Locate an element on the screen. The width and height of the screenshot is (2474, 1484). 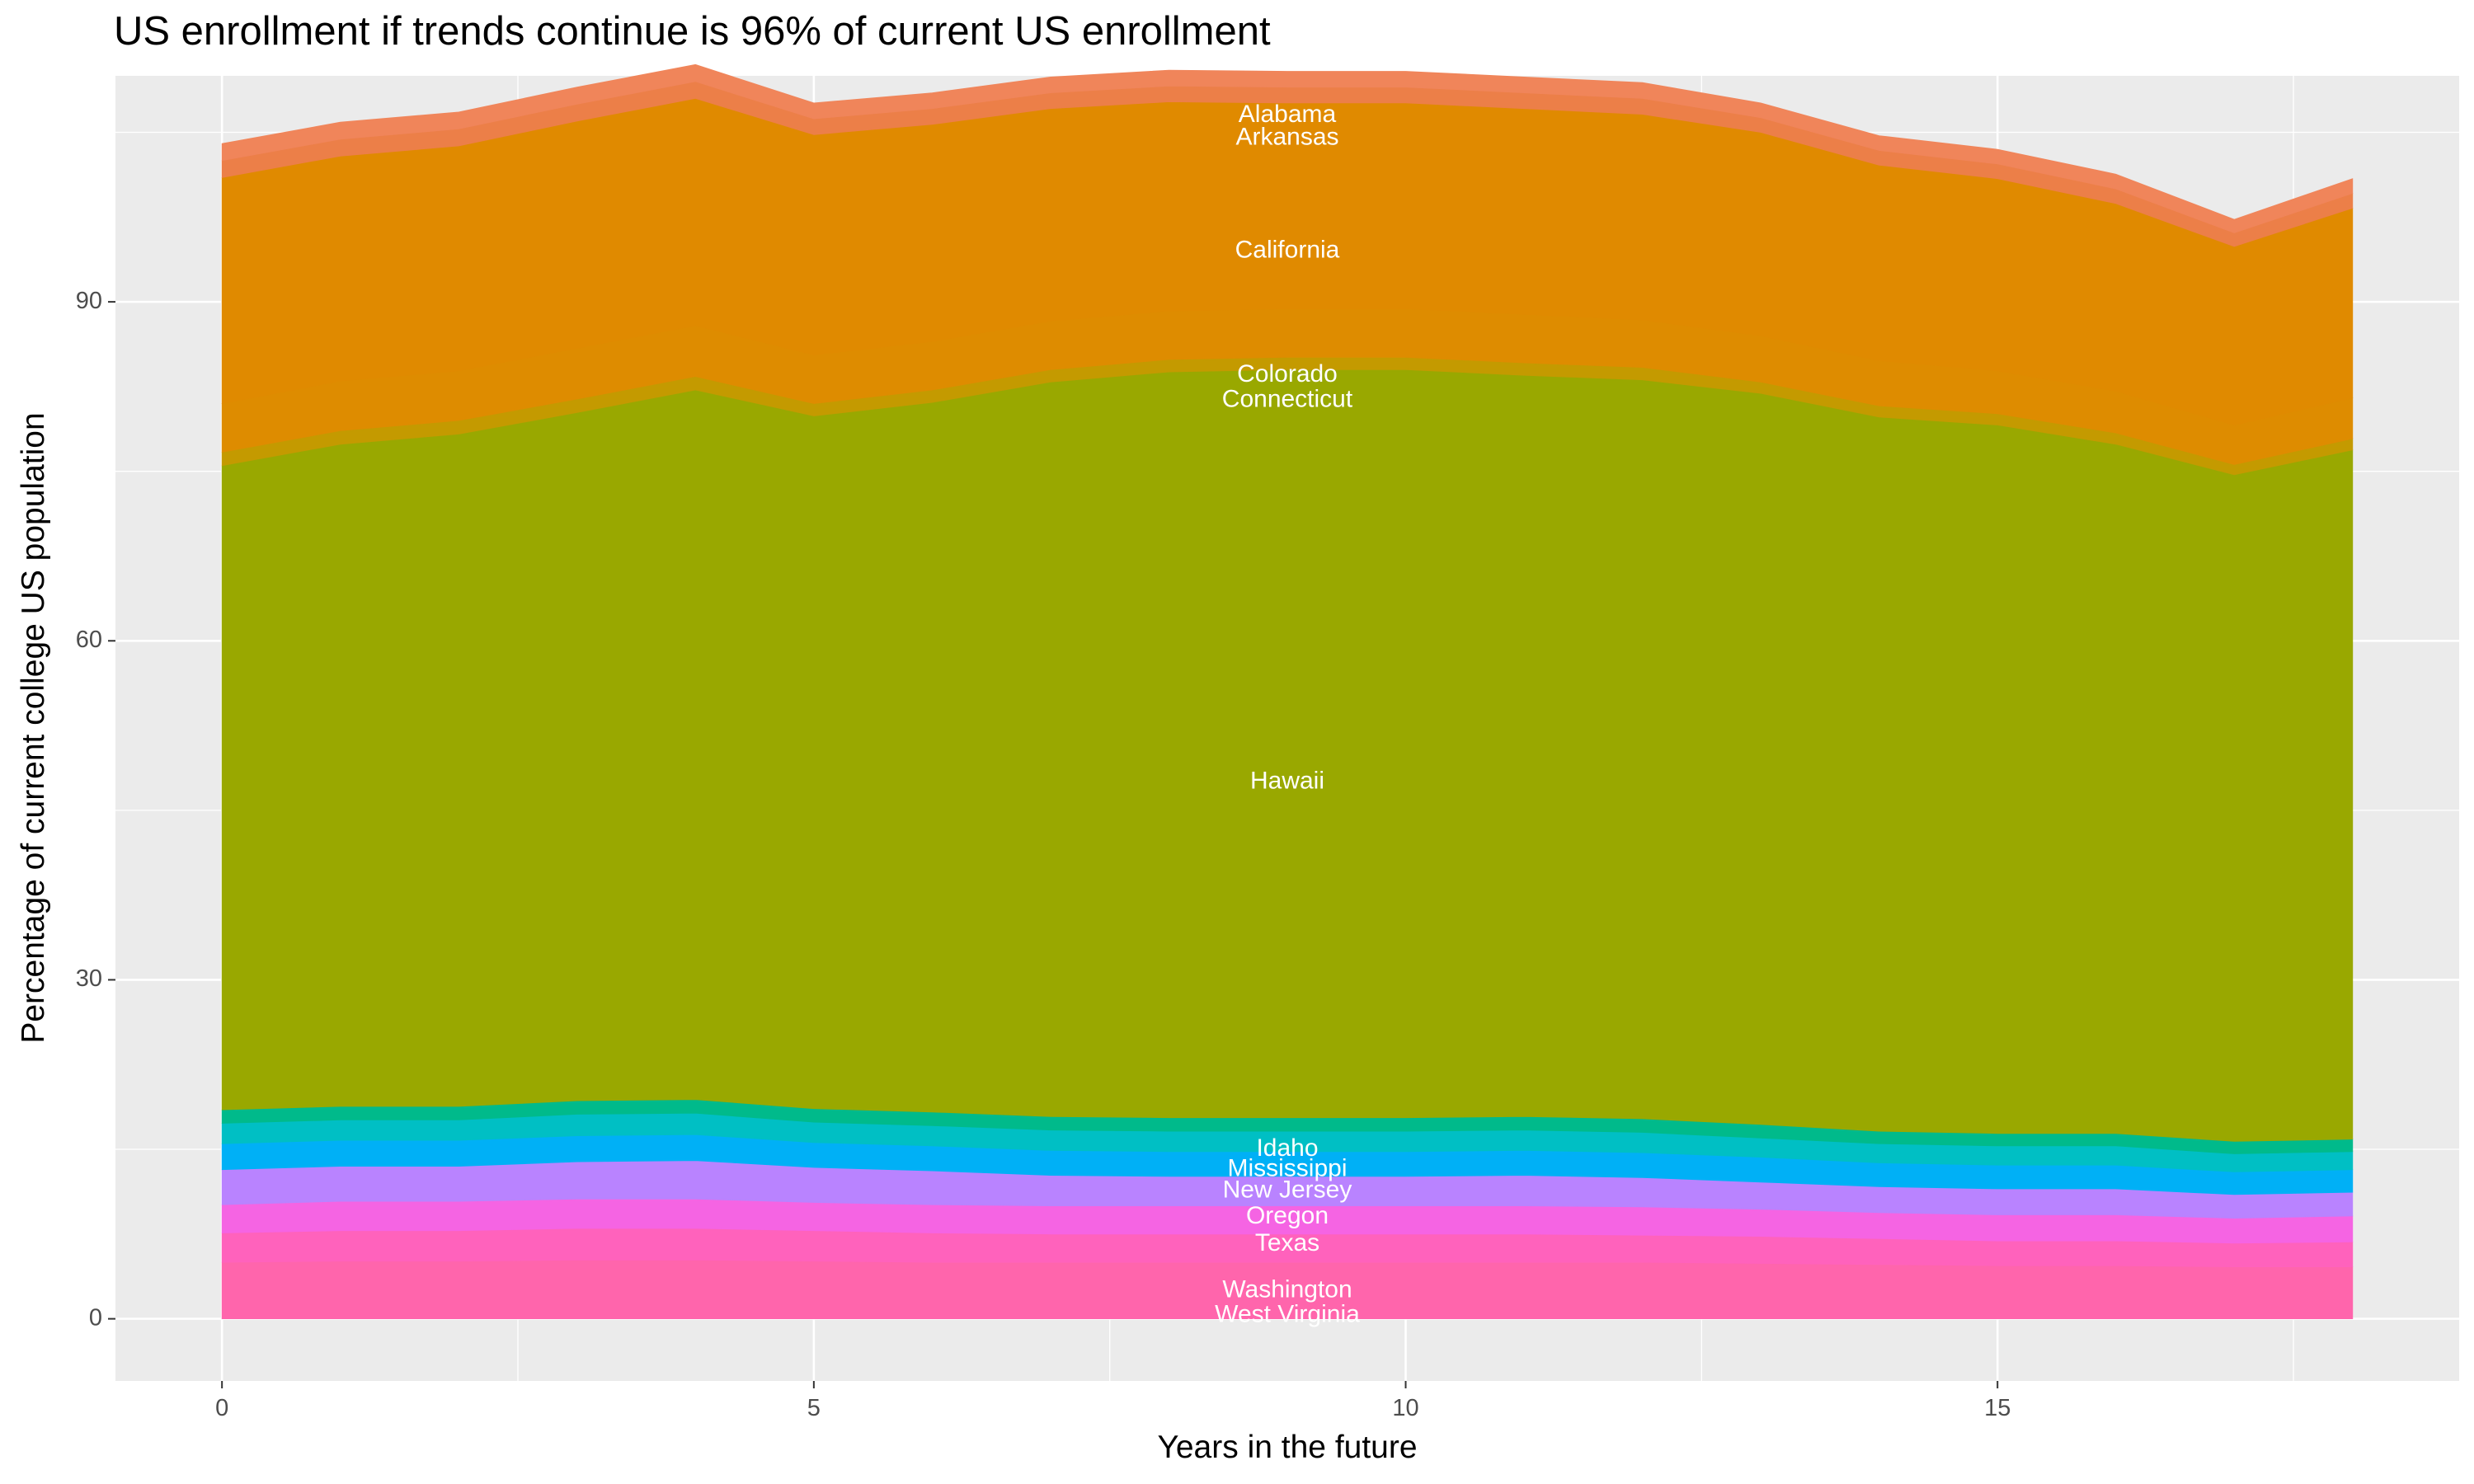
series-label-alabama: Alabama is located at coordinates (1288, 114).